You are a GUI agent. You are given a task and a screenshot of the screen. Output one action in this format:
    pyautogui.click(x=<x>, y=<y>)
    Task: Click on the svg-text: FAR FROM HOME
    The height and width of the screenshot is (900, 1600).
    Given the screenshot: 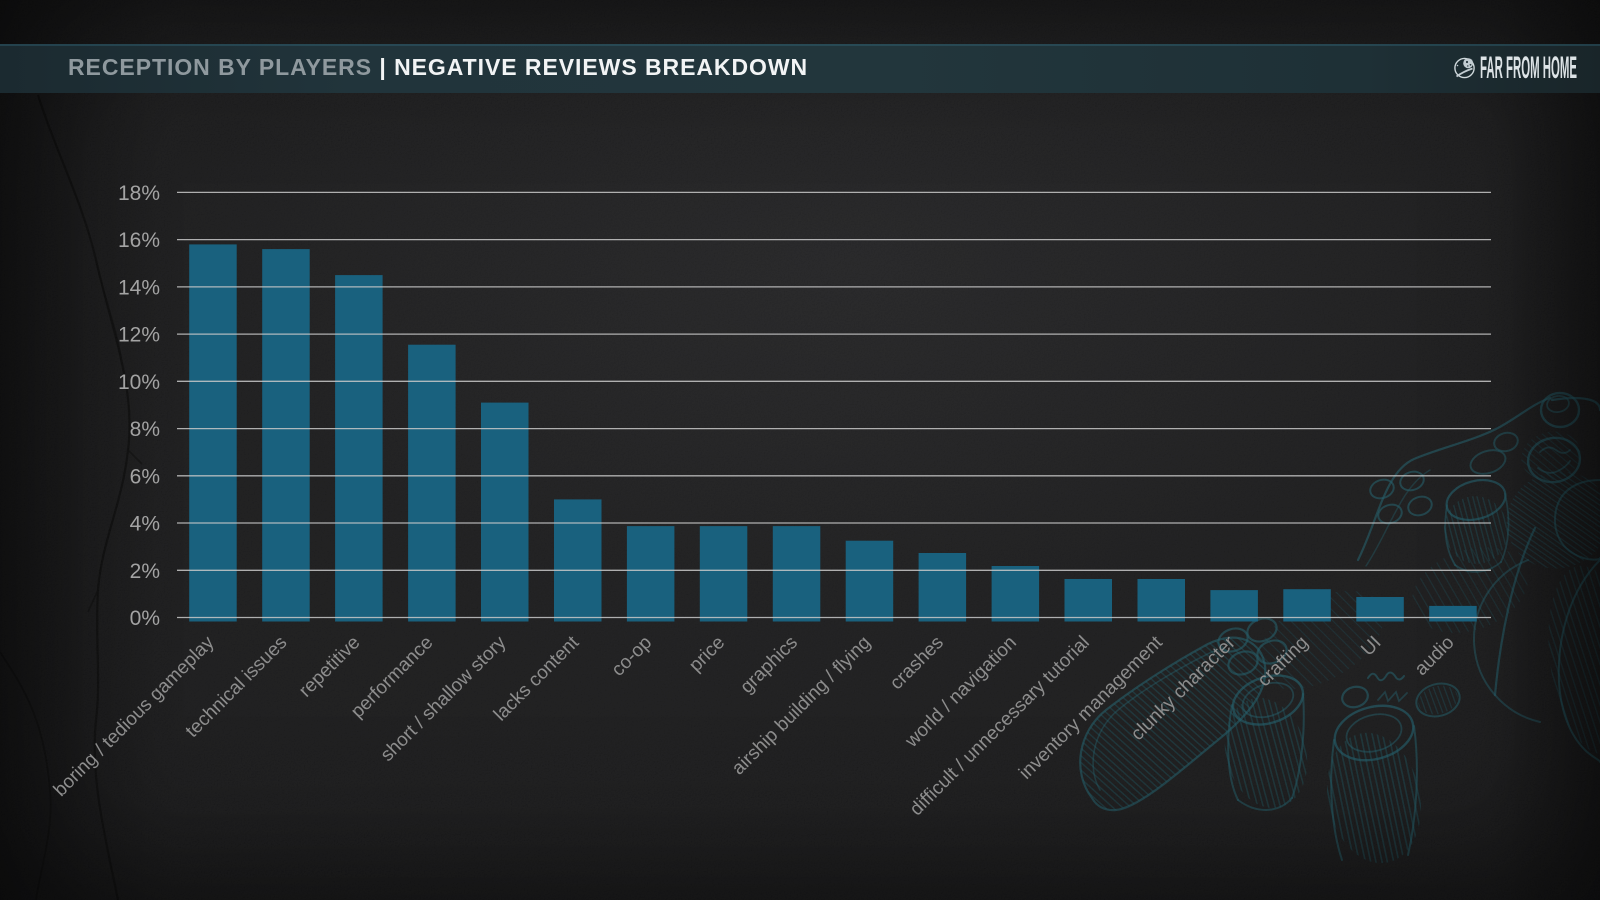 What is the action you would take?
    pyautogui.click(x=1528, y=67)
    